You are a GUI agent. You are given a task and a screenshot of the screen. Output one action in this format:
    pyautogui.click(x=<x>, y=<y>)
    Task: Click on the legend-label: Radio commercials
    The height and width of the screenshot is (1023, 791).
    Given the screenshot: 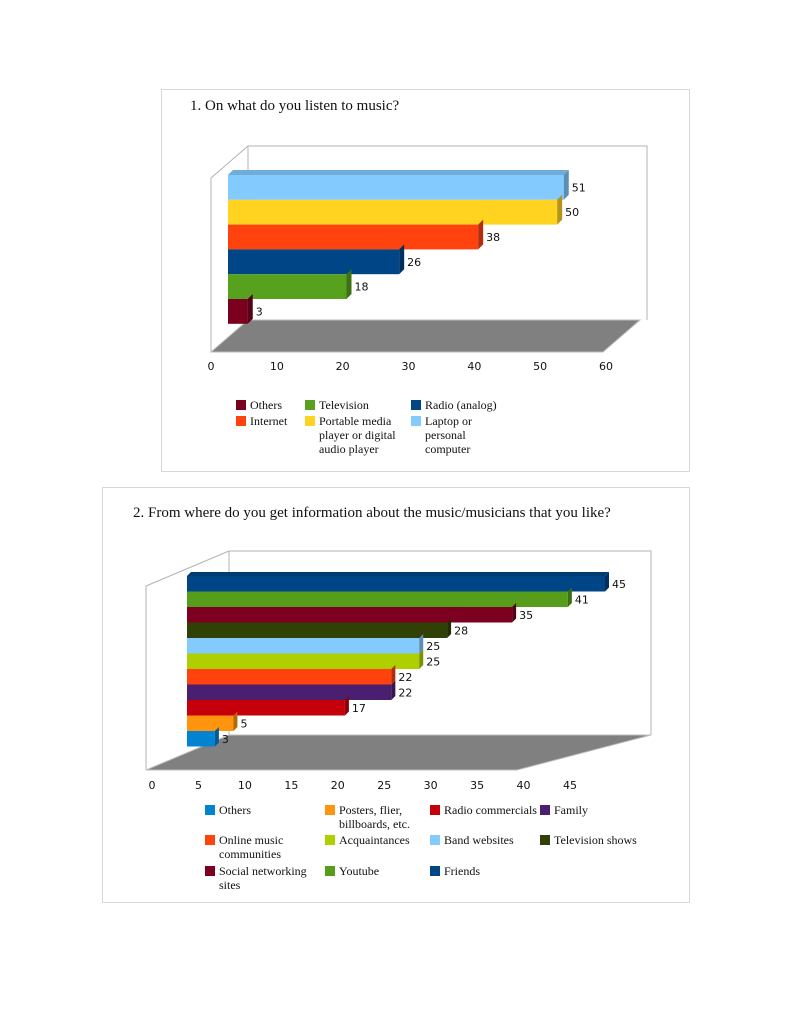 What is the action you would take?
    pyautogui.click(x=490, y=810)
    